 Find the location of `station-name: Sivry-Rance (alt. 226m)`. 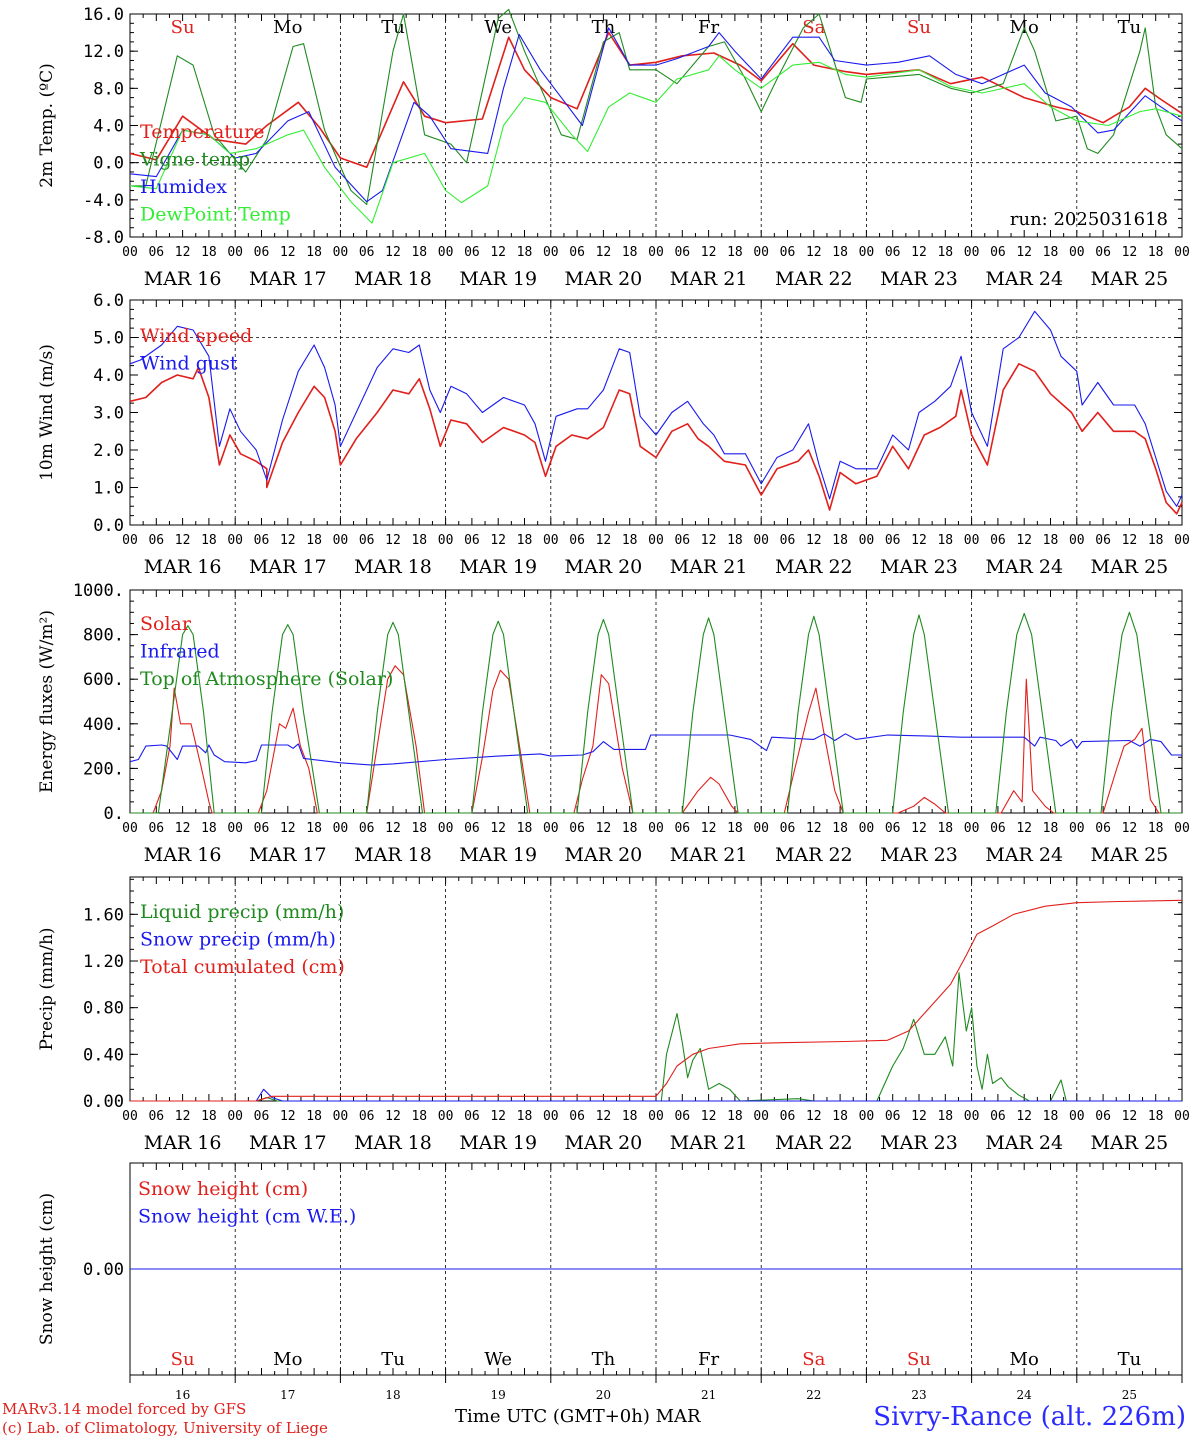

station-name: Sivry-Rance (alt. 226m) is located at coordinates (1029, 1417).